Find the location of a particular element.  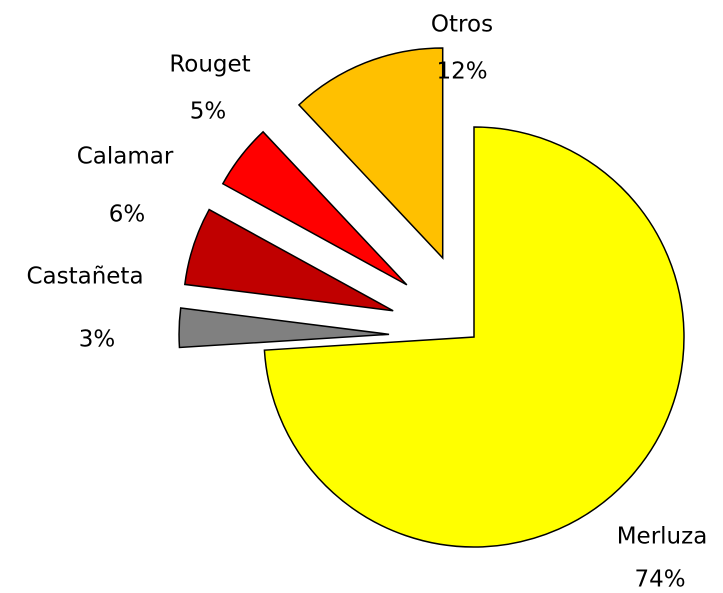

slice-label: Merluza is located at coordinates (662, 537).